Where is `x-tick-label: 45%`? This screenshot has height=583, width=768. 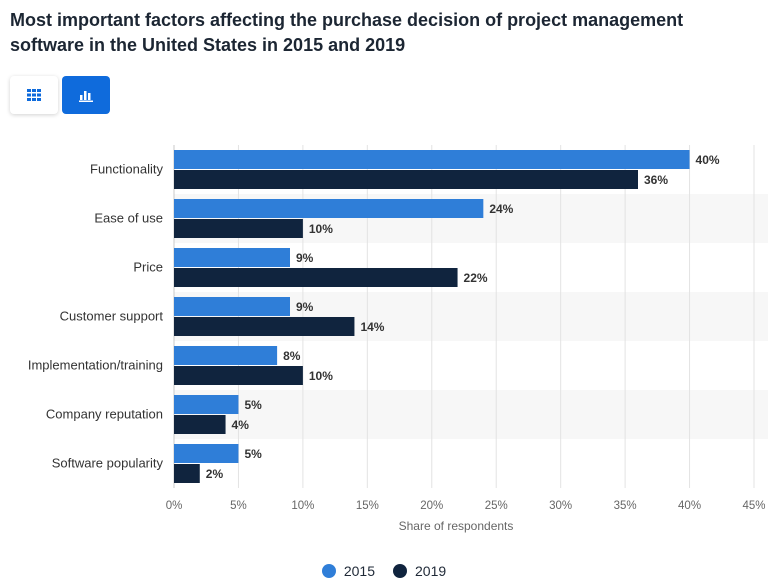 x-tick-label: 45% is located at coordinates (753, 506).